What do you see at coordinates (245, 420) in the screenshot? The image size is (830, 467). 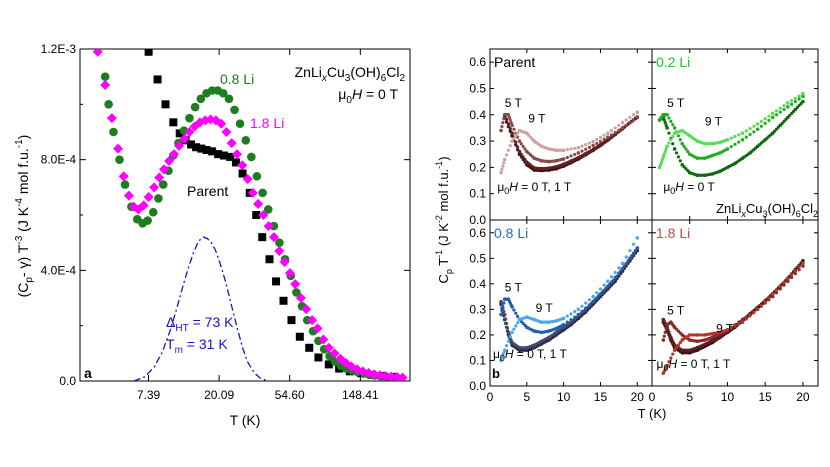 I see `panel-a-xlabel: T (K)` at bounding box center [245, 420].